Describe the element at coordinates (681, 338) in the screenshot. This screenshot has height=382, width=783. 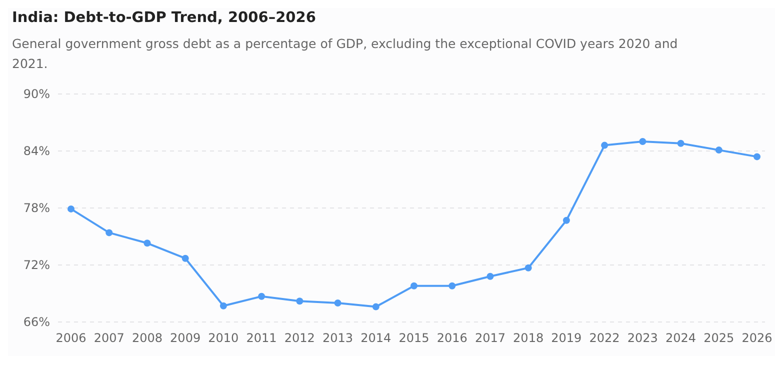
I see `x-tick-label: 2024` at that location.